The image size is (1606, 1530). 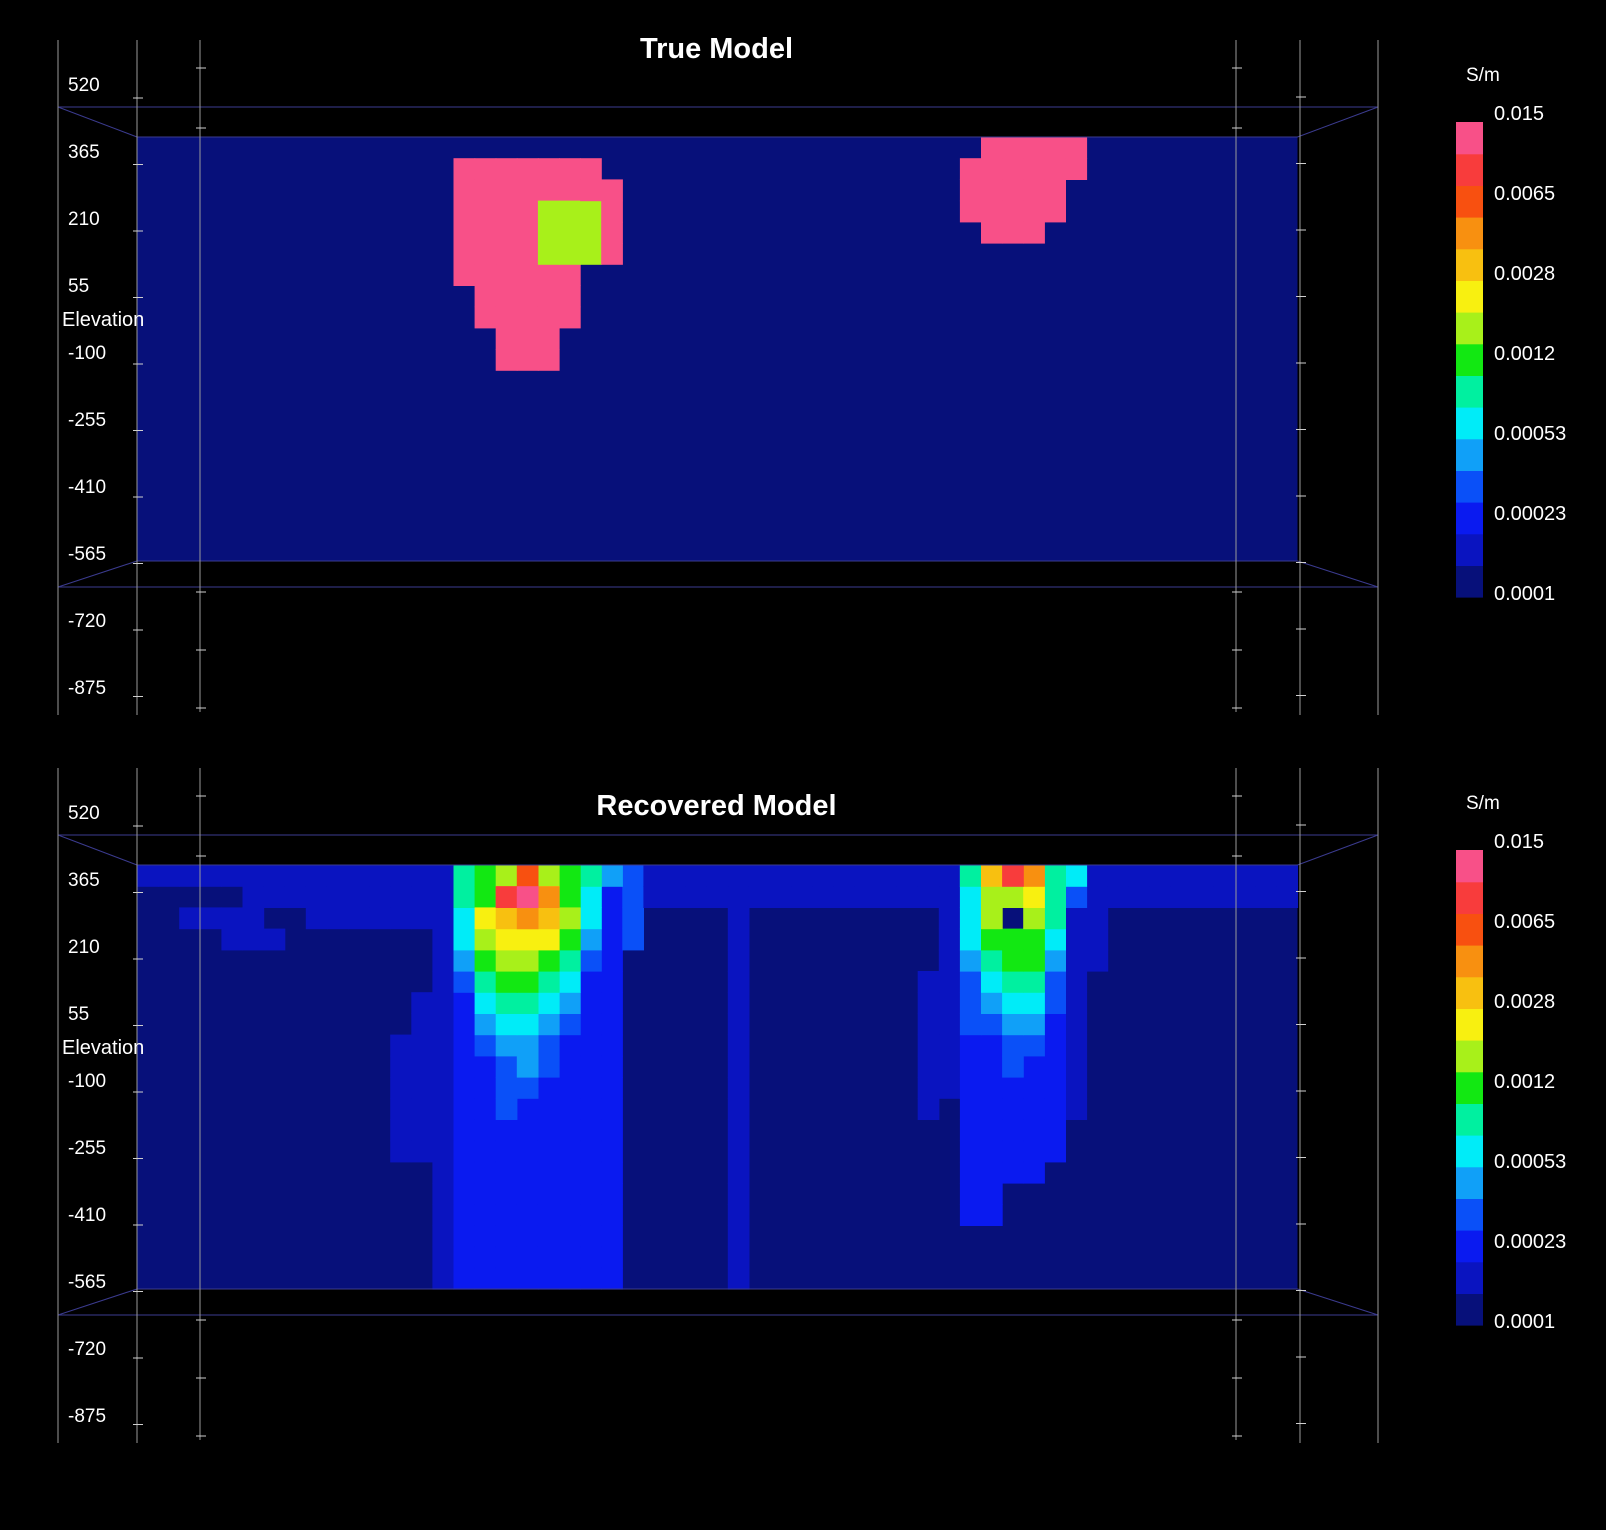 What do you see at coordinates (1483, 803) in the screenshot?
I see `colorbar-unit: S/m` at bounding box center [1483, 803].